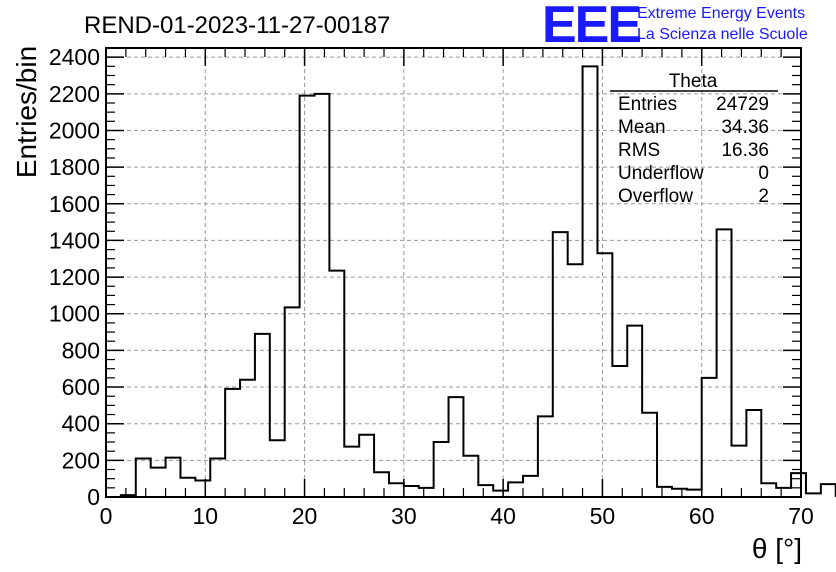  I want to click on stats-label: Overflow, so click(655, 196).